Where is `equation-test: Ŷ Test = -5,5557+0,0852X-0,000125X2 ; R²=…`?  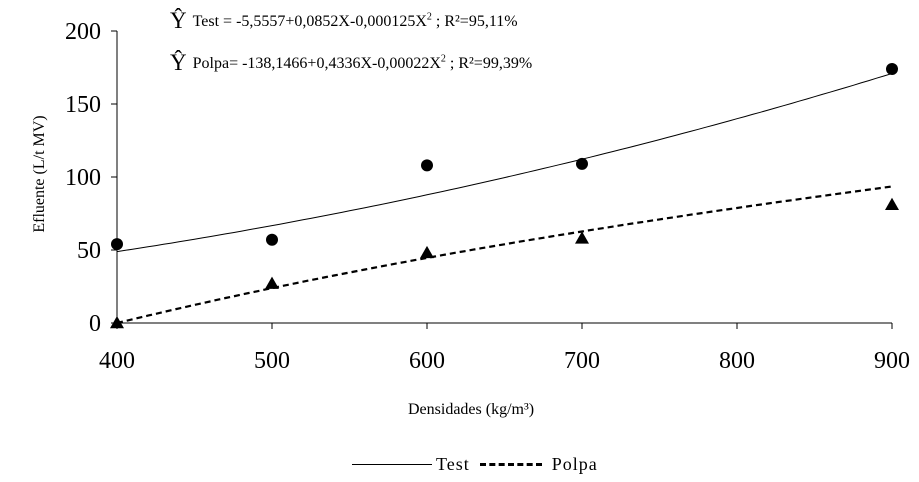 equation-test: Ŷ Test = -5,5557+0,0852X-0,000125X2 ; R²=… is located at coordinates (344, 20).